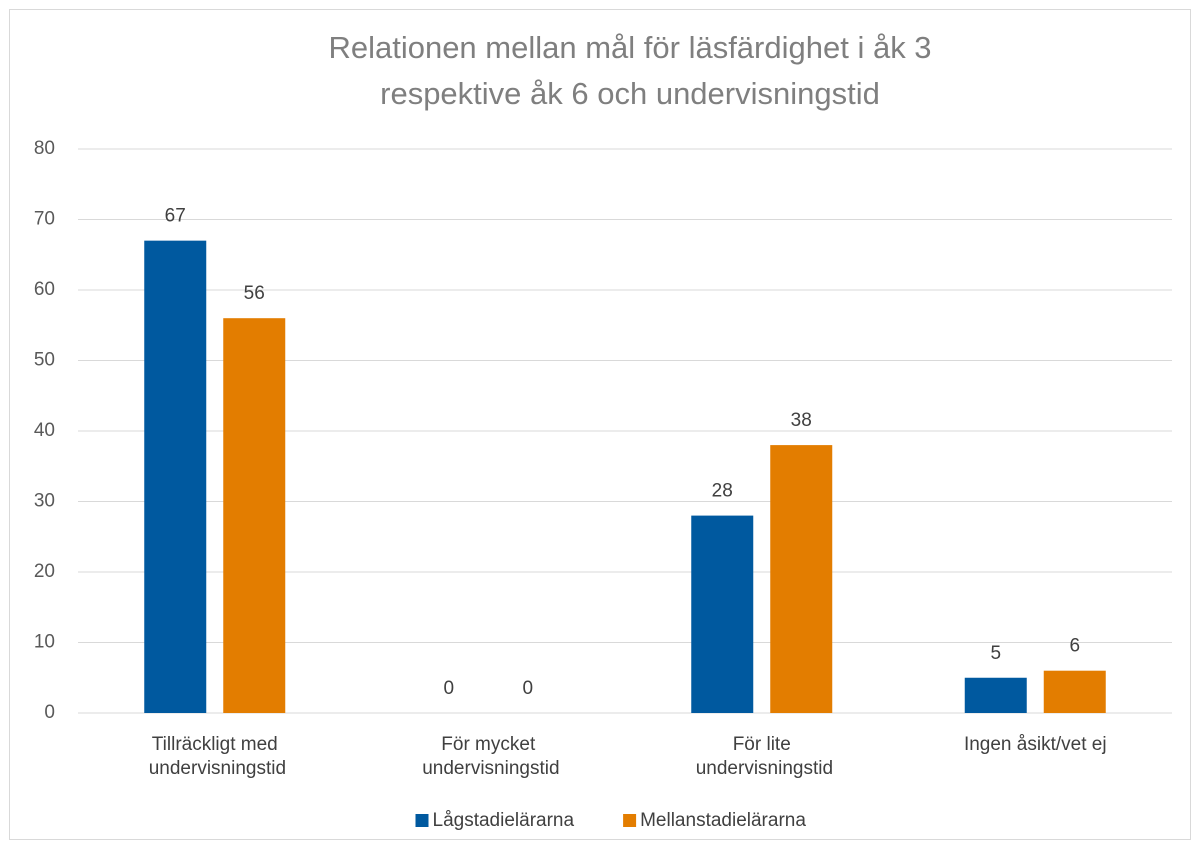 This screenshot has width=1201, height=850. Describe the element at coordinates (630, 93) in the screenshot. I see `chart-title: respektive åk 6 och undervisningstid` at that location.